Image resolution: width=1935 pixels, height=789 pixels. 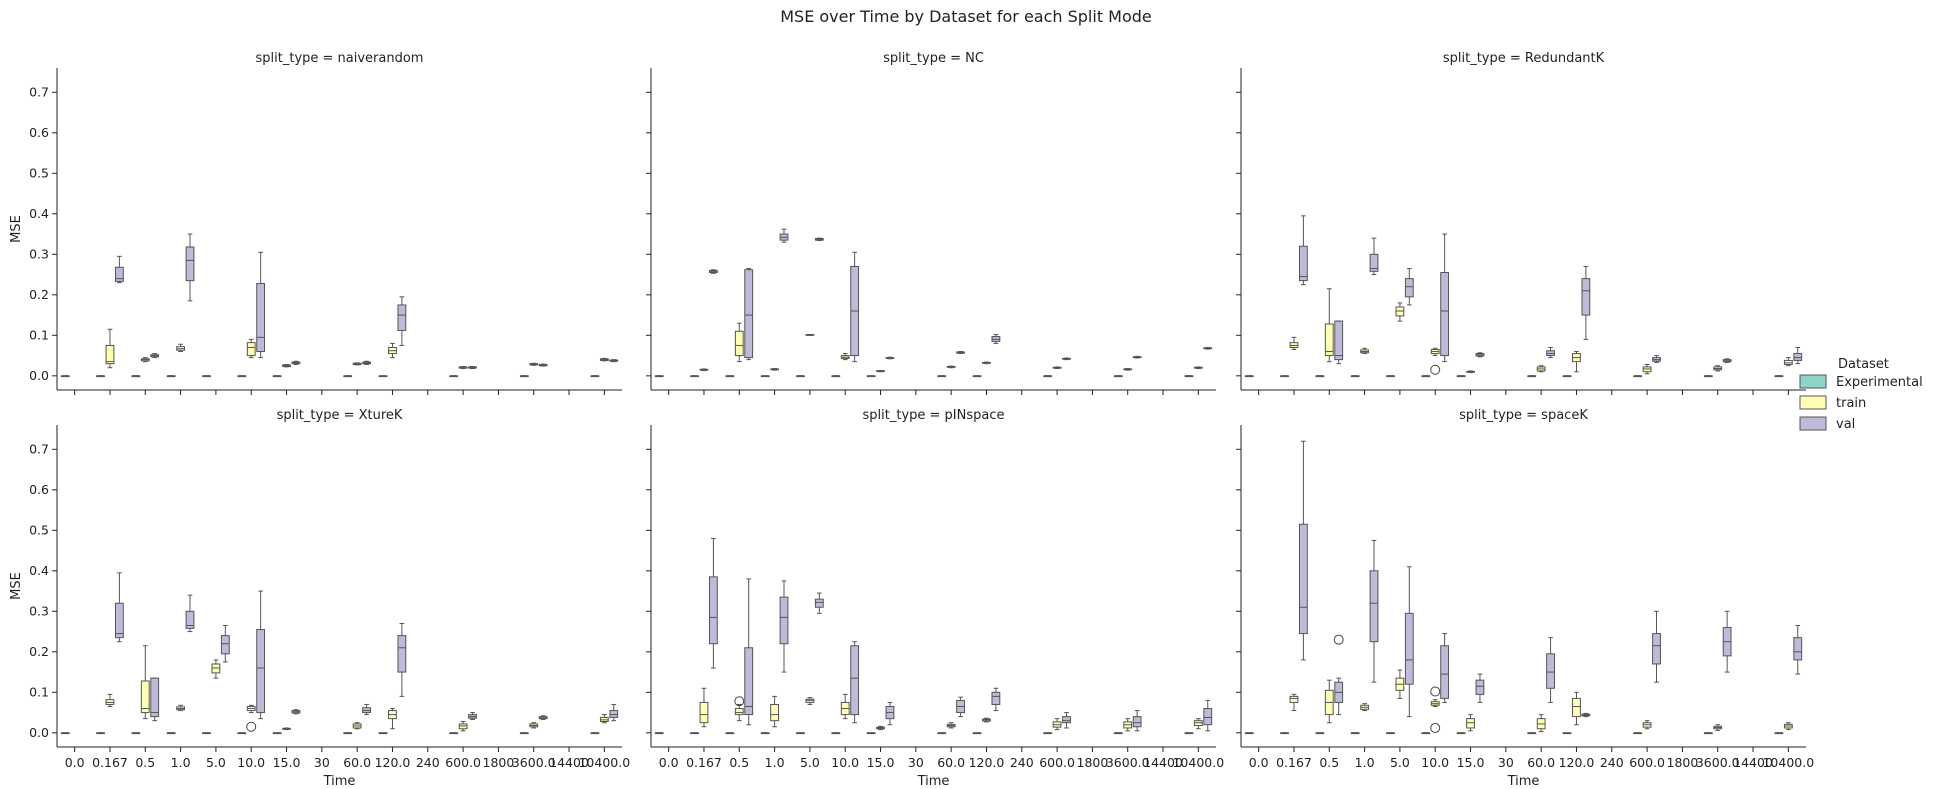 I want to click on x-tick-label: 1.0, so click(x=181, y=762).